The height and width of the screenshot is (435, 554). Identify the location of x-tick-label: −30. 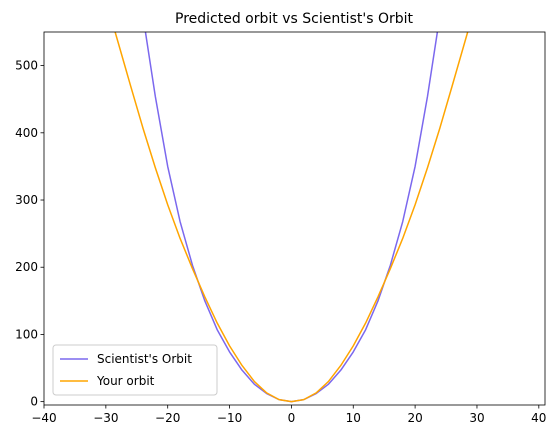
(105, 418).